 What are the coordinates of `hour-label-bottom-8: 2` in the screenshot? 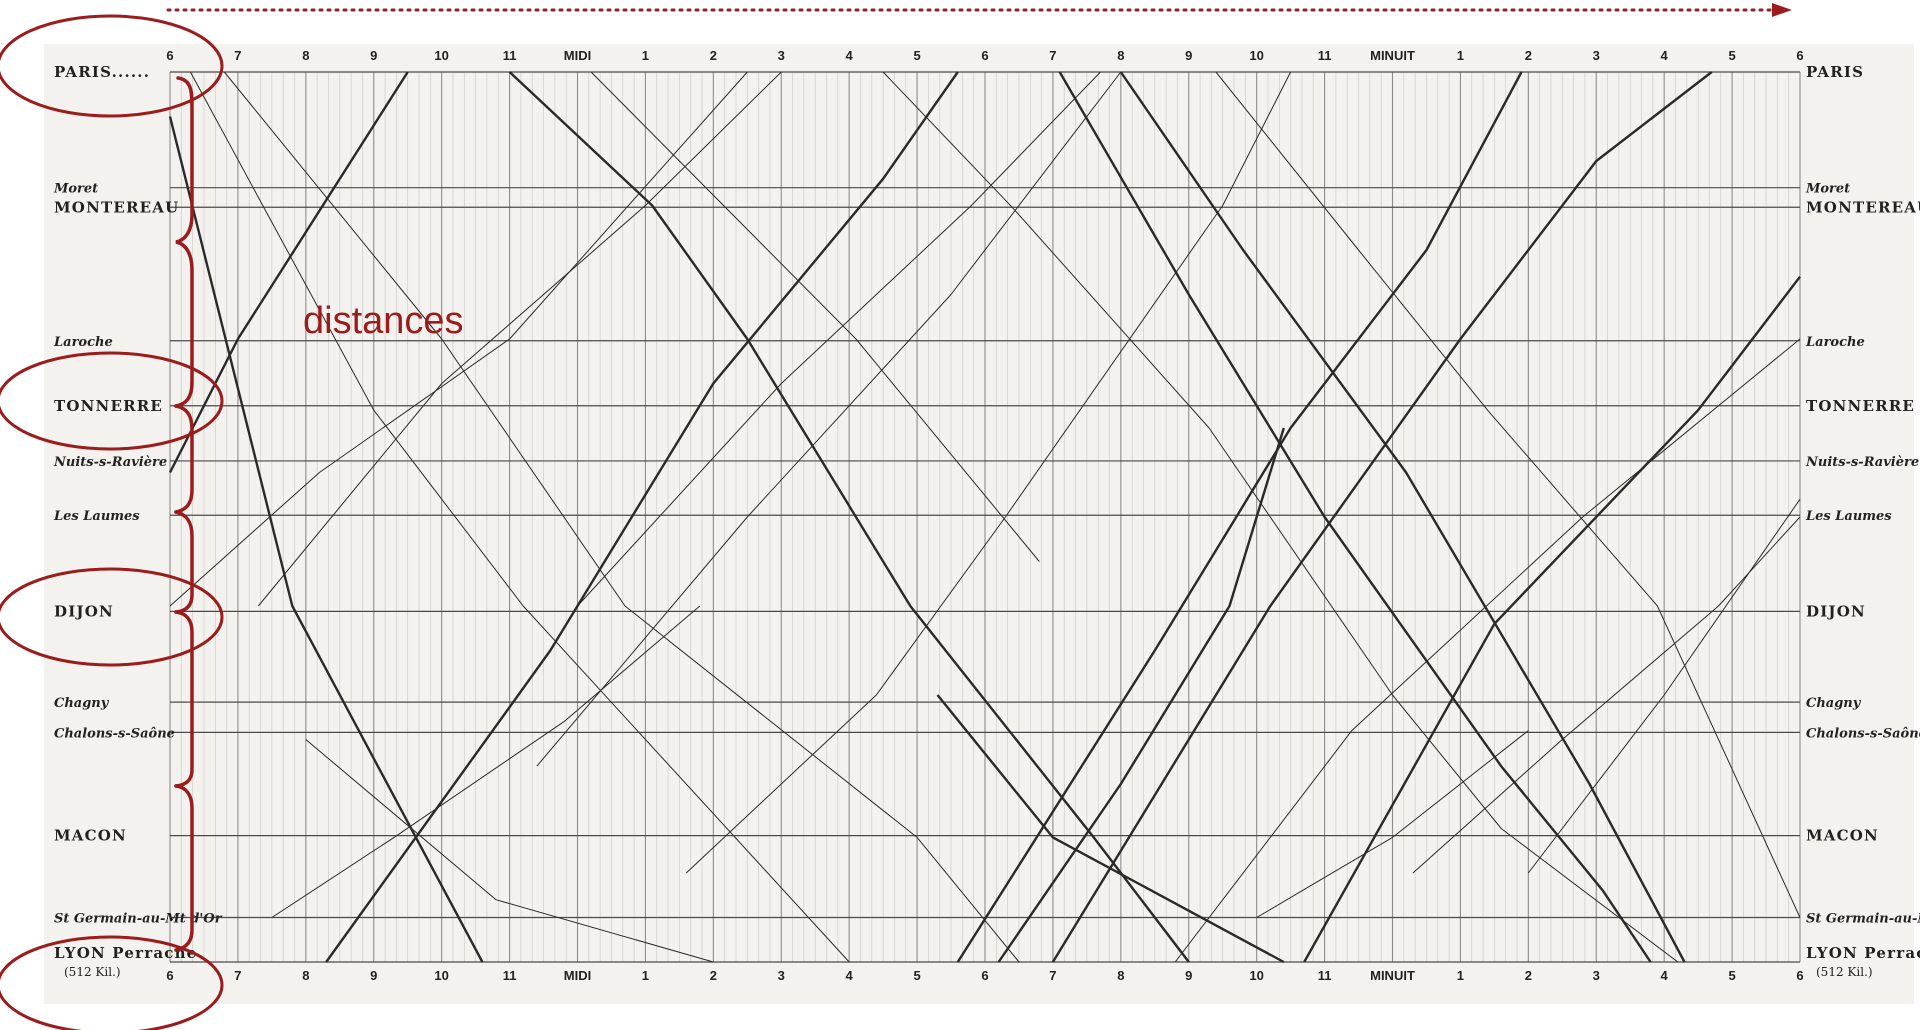 It's located at (713, 975).